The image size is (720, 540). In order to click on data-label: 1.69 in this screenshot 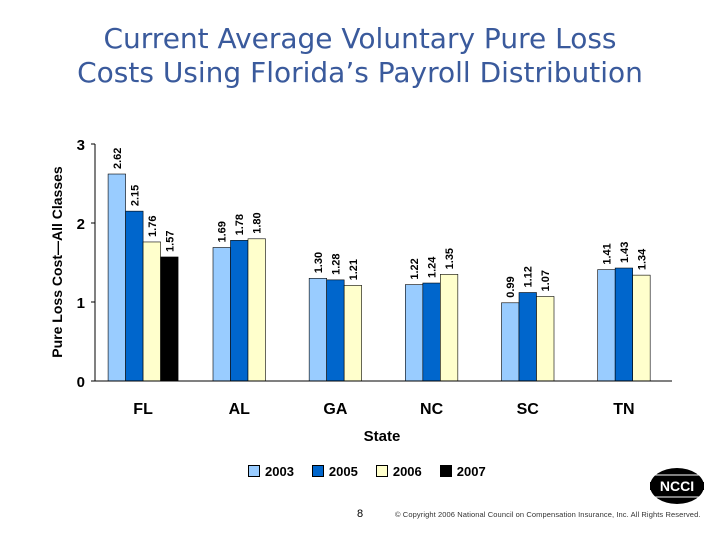, I will do `click(223, 231)`.